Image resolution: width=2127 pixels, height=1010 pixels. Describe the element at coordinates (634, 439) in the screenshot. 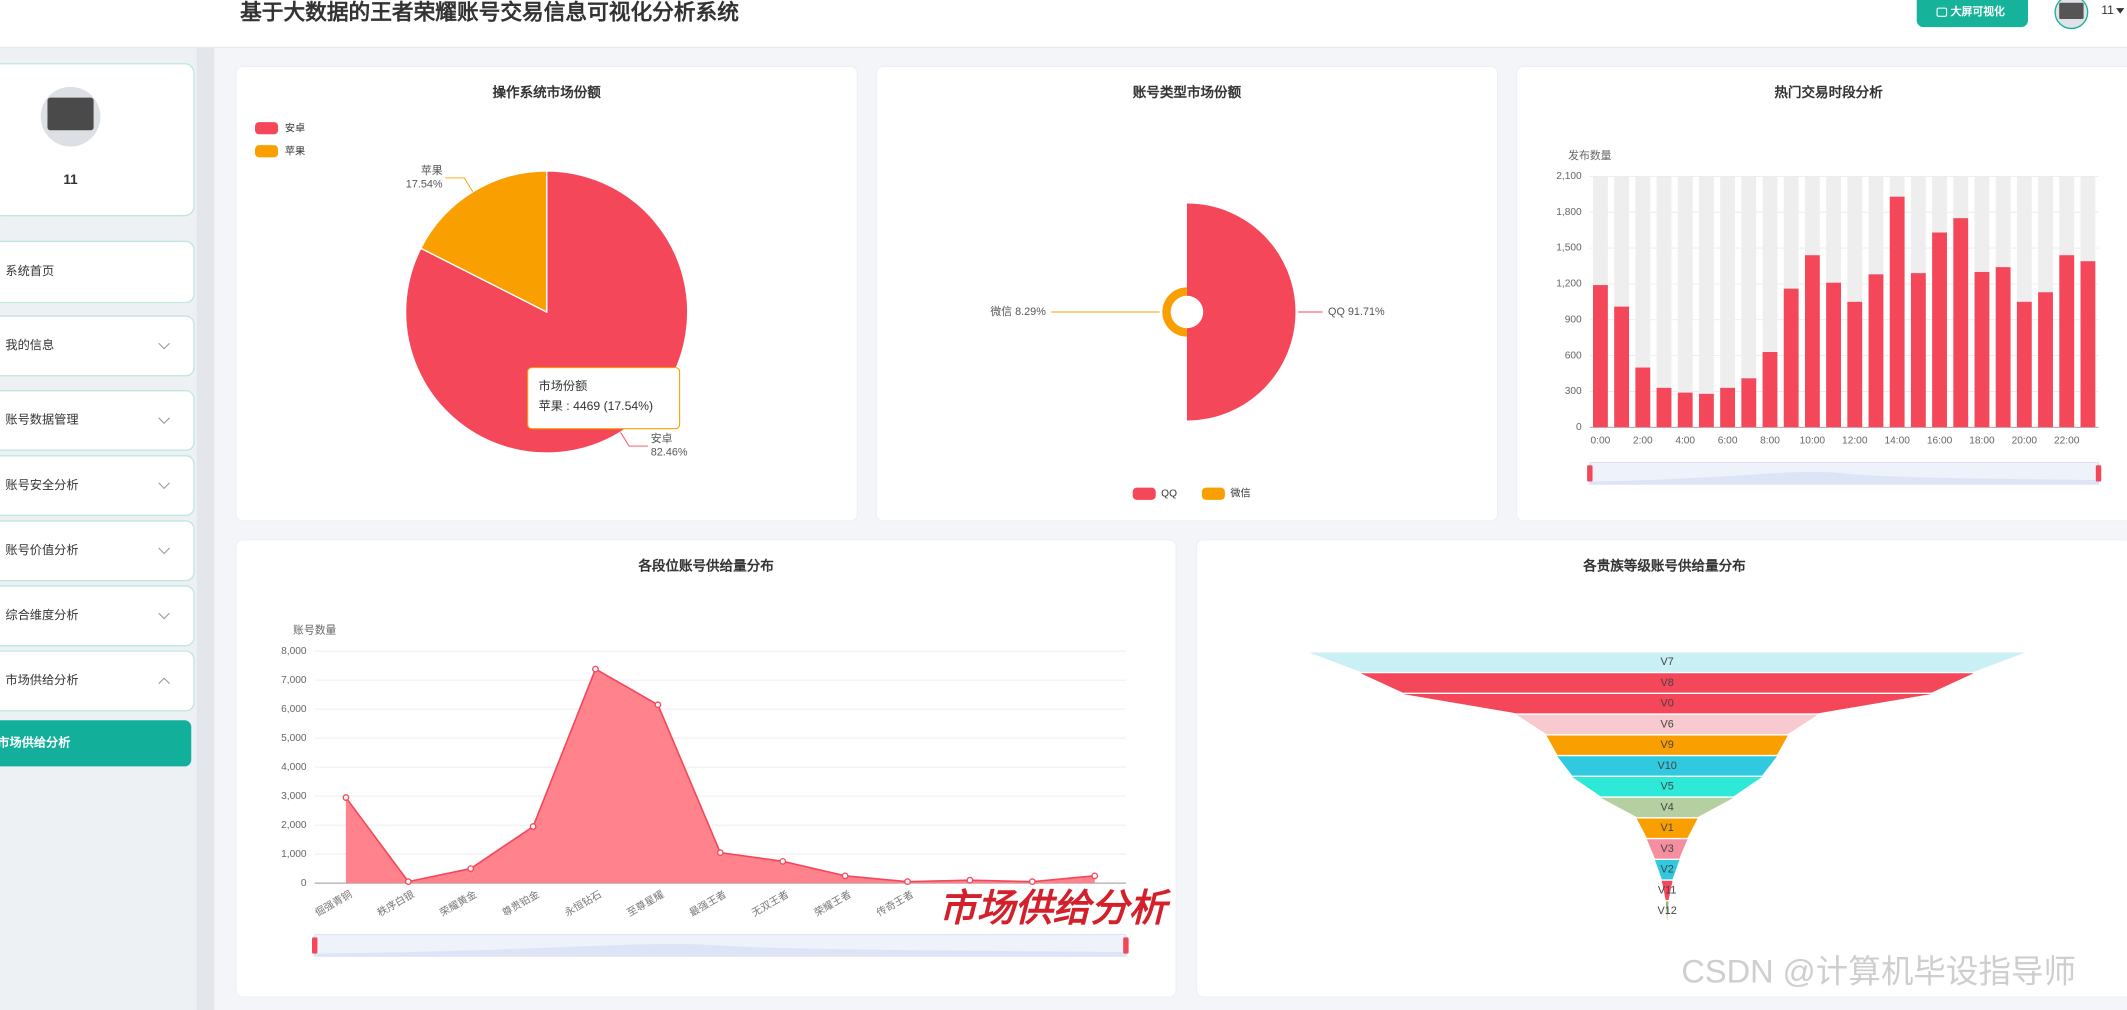

I see `label-line` at that location.